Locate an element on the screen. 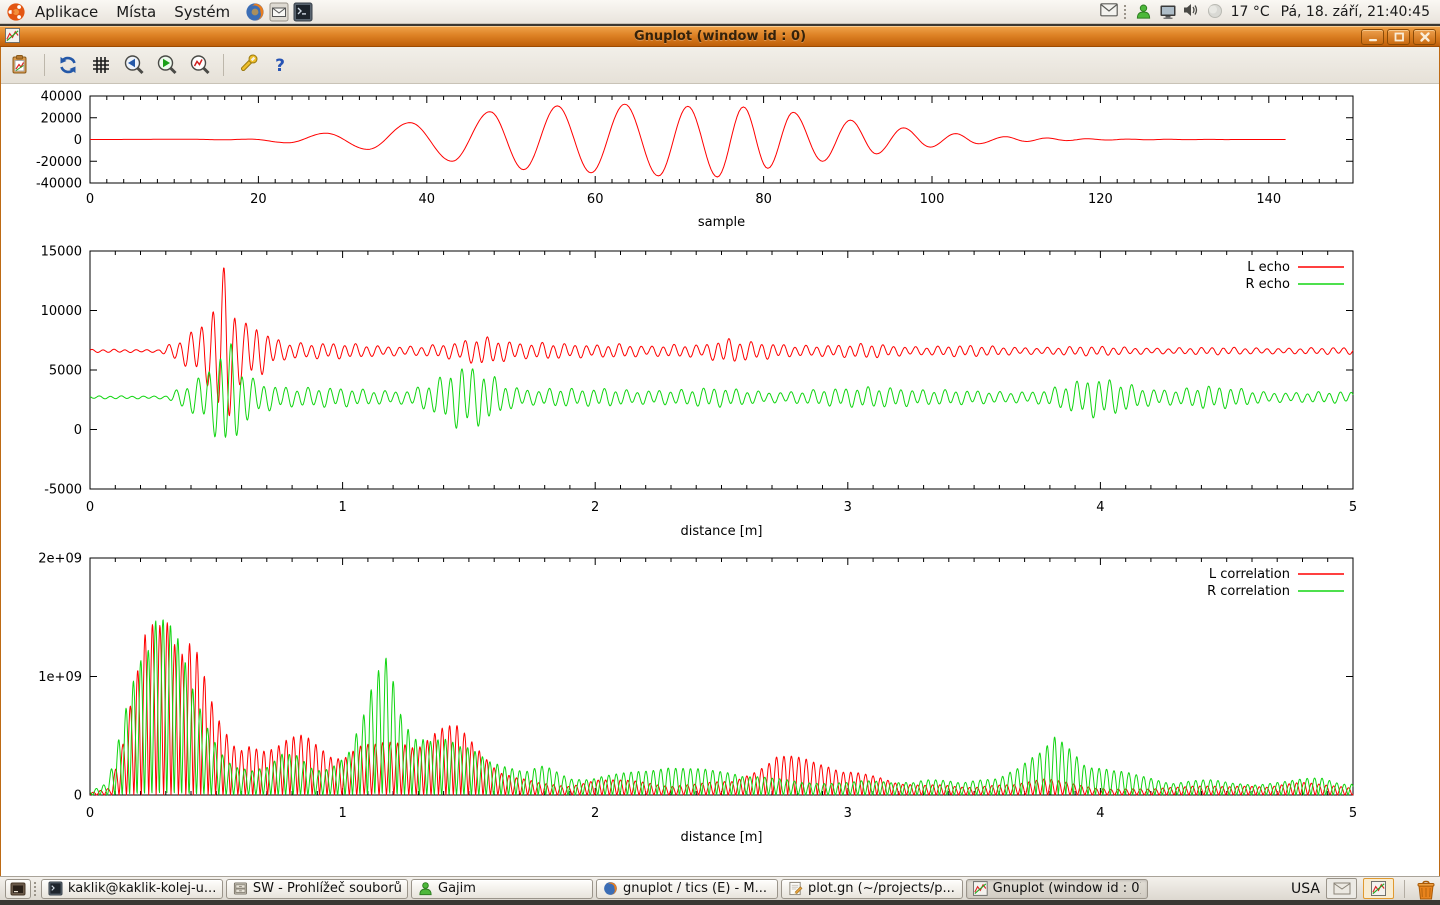 This screenshot has width=1440, height=905. zoom-plot-icon is located at coordinates (200, 65).